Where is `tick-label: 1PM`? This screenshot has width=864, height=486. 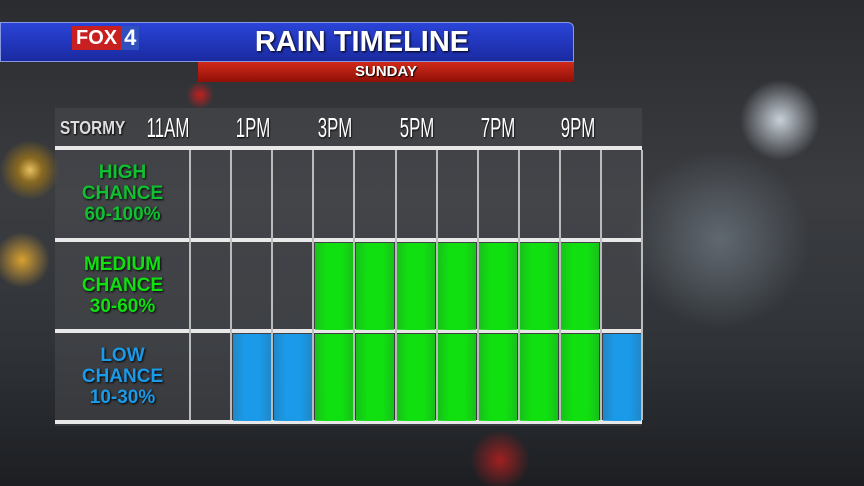 tick-label: 1PM is located at coordinates (253, 127).